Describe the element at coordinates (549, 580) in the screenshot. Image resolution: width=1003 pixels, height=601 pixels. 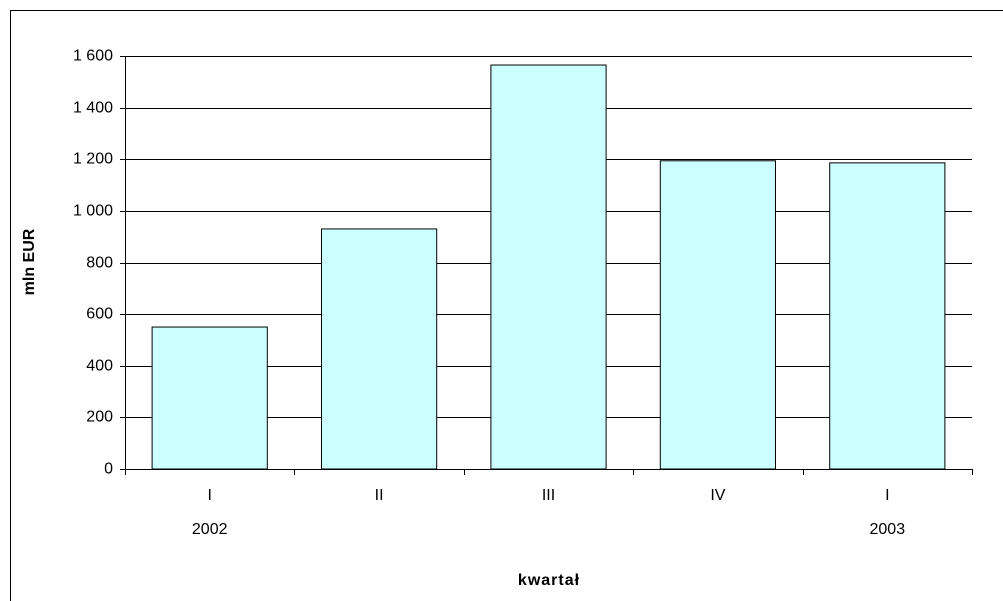
I see `x-axis-label: kwartał` at that location.